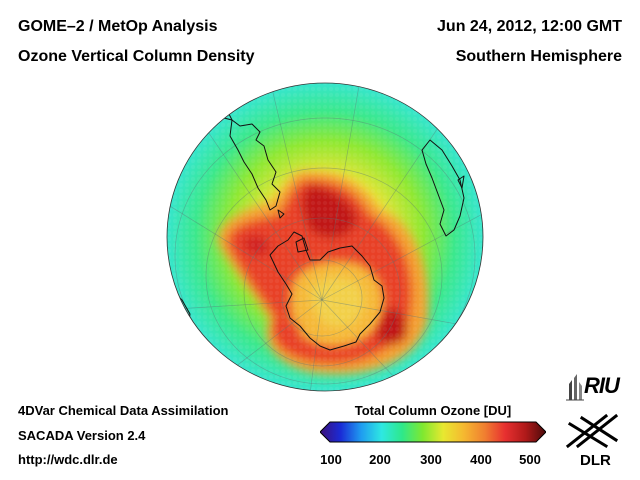 Image resolution: width=640 pixels, height=480 pixels. I want to click on colorbar, so click(433, 432).